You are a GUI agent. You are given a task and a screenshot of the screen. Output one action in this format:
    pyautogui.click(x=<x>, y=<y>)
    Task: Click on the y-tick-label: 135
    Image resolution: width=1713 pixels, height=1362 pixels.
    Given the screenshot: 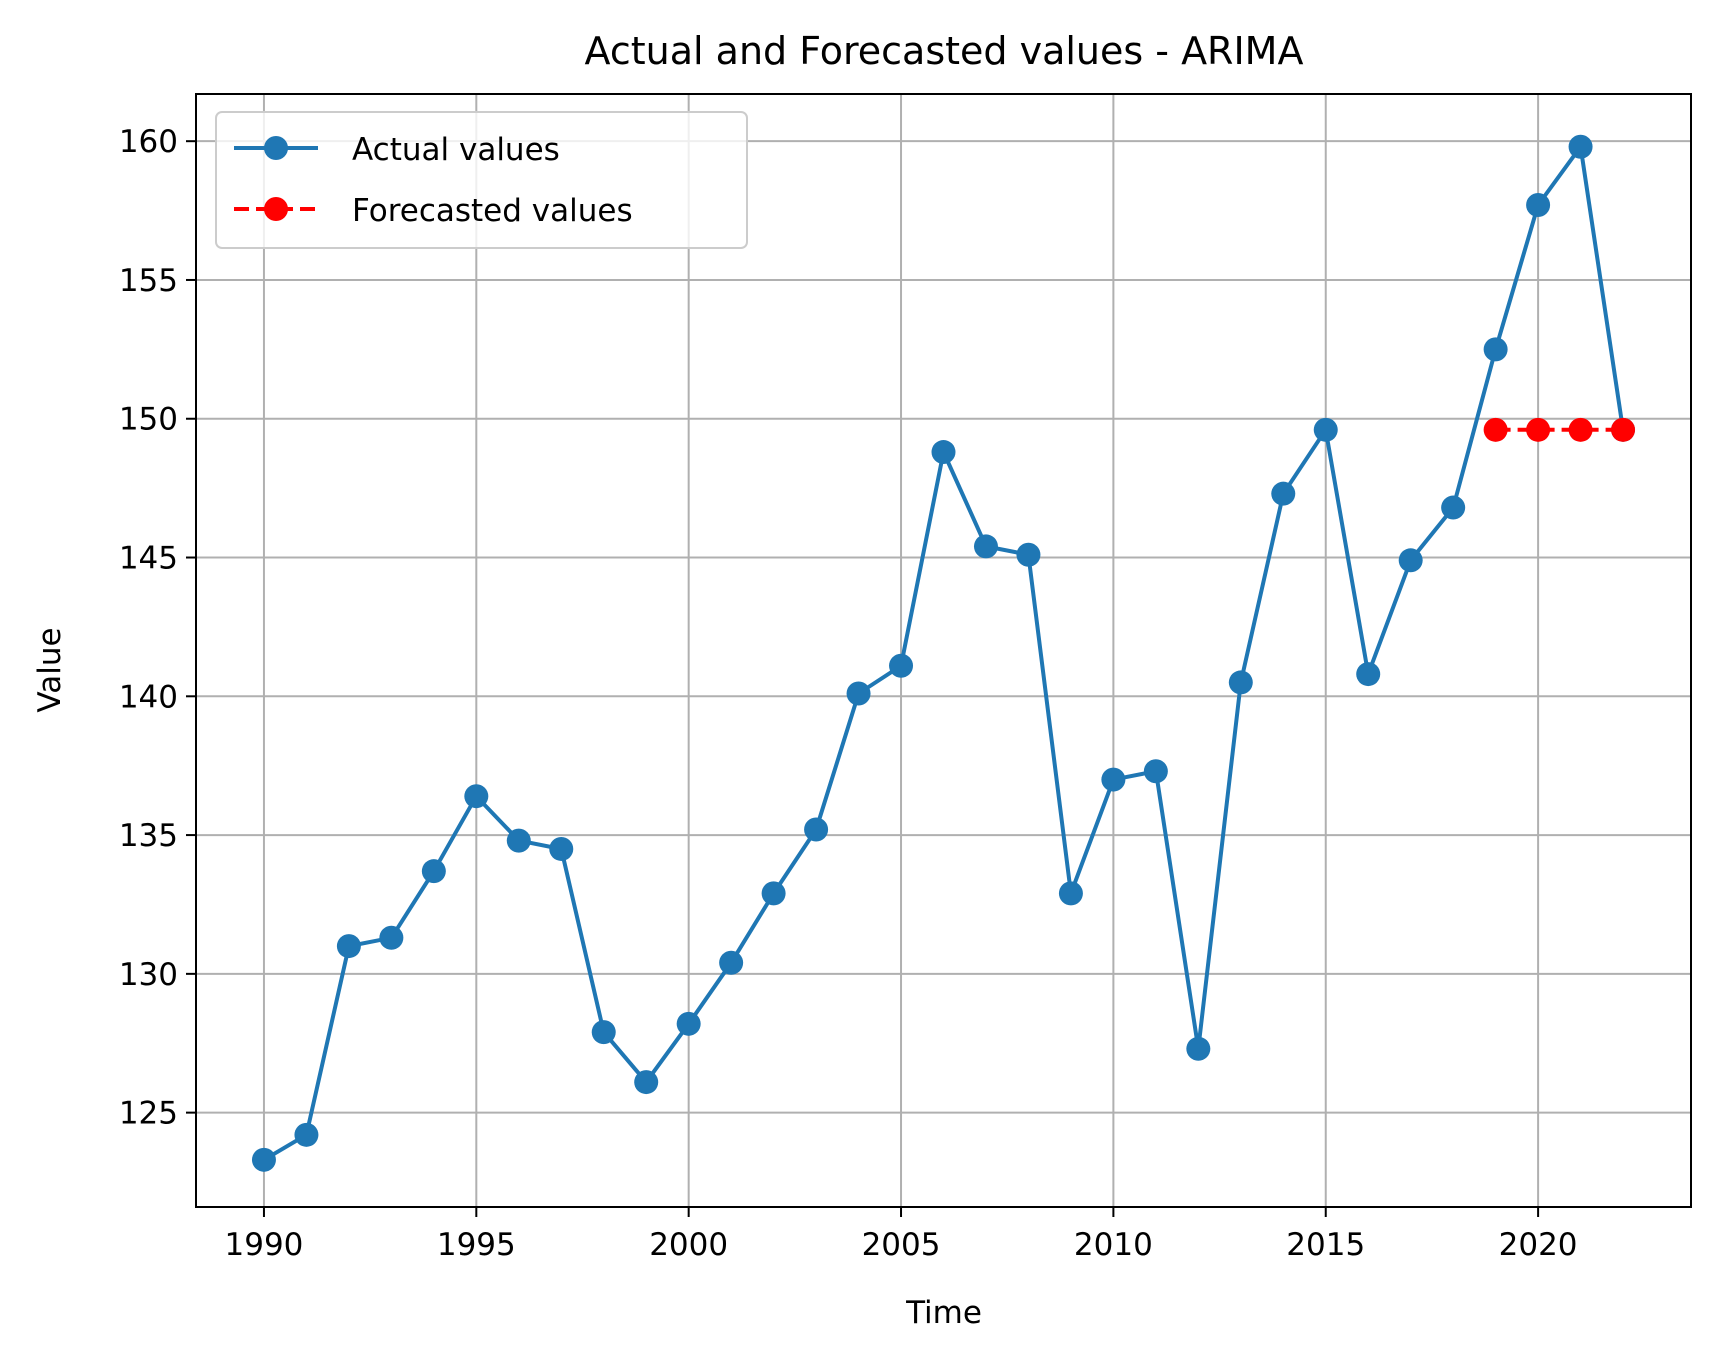 What is the action you would take?
    pyautogui.click(x=148, y=836)
    